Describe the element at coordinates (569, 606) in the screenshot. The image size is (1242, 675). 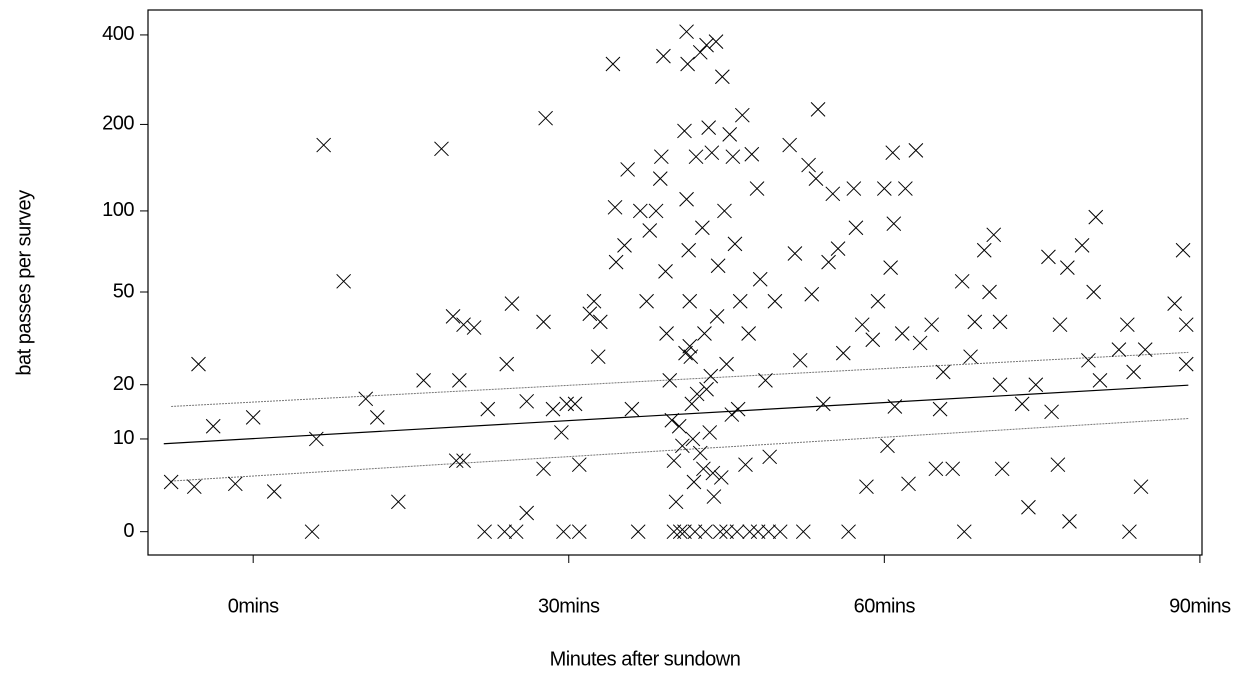
I see `x-tick-label: 30mins` at that location.